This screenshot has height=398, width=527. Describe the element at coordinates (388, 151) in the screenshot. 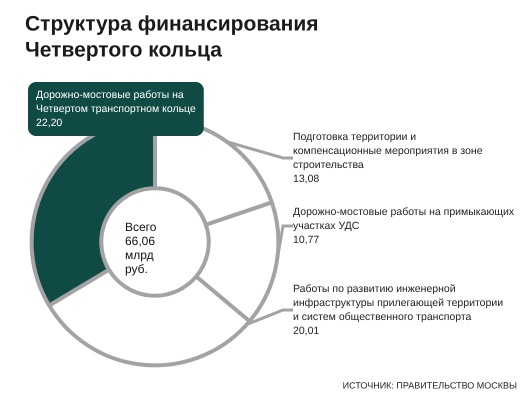

I see `slice-label: Подготовка территории и компенсационные мероприятия в зоне строительства` at that location.